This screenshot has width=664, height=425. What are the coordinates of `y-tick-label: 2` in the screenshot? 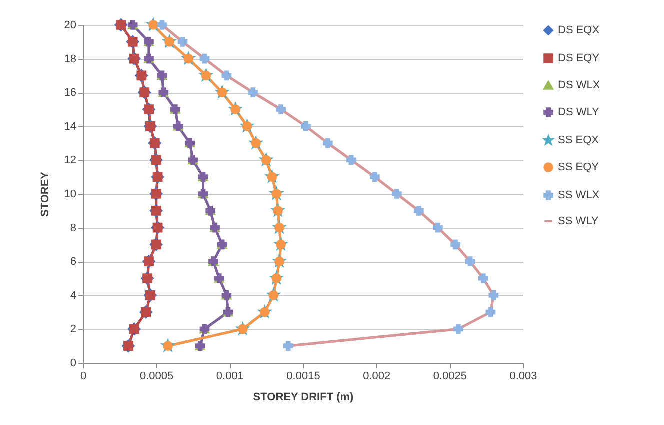 It's located at (73, 330).